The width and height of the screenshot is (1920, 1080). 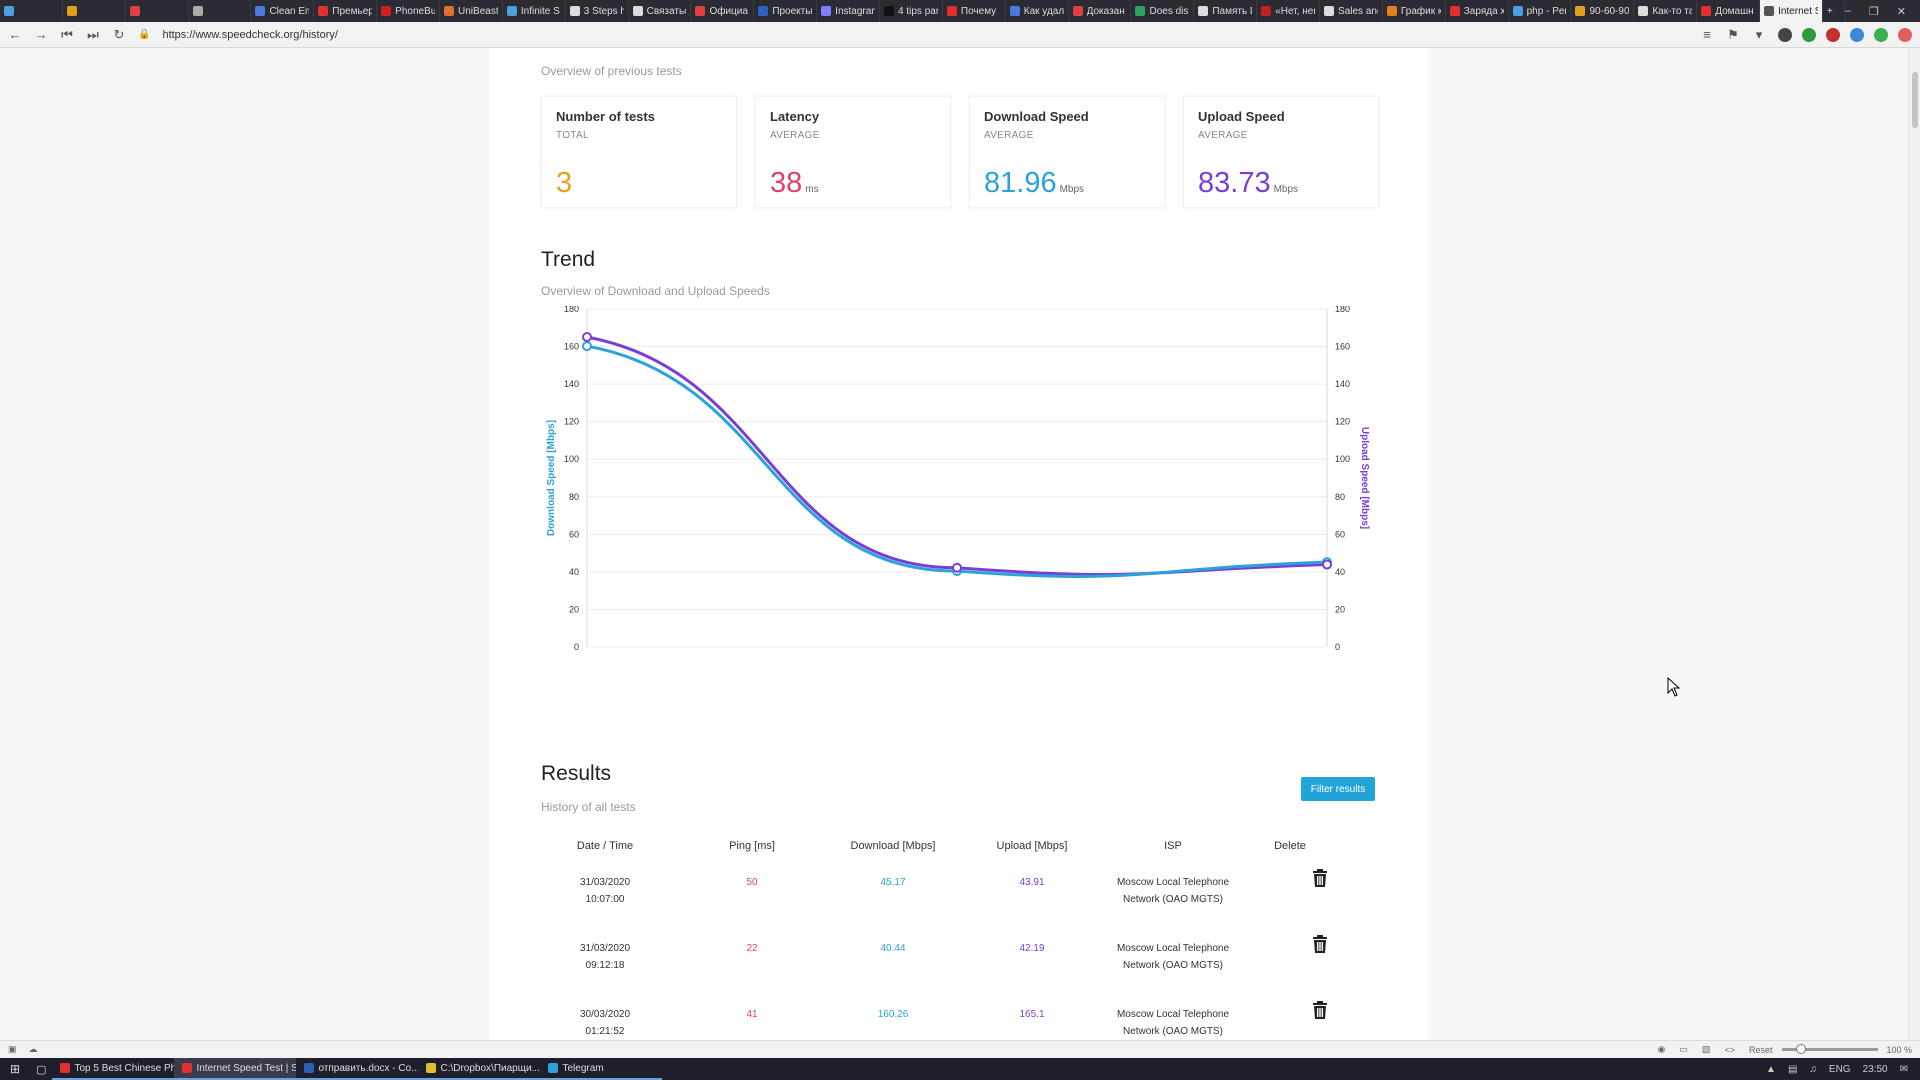 What do you see at coordinates (786, 11) in the screenshot?
I see `browser-tab: Проекты` at bounding box center [786, 11].